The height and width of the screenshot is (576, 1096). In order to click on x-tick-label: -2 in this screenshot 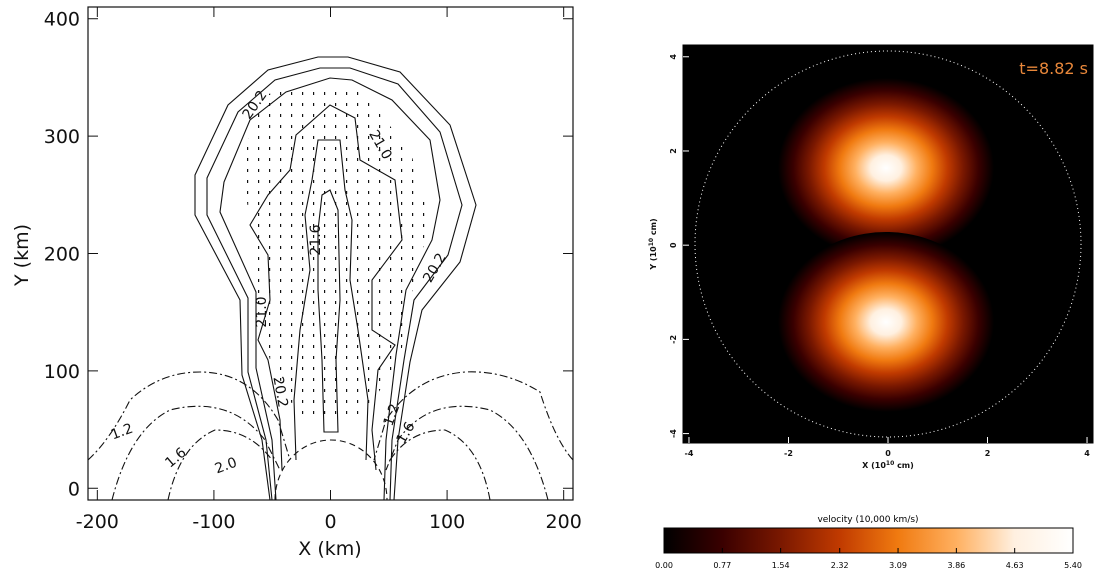, I will do `click(788, 453)`.